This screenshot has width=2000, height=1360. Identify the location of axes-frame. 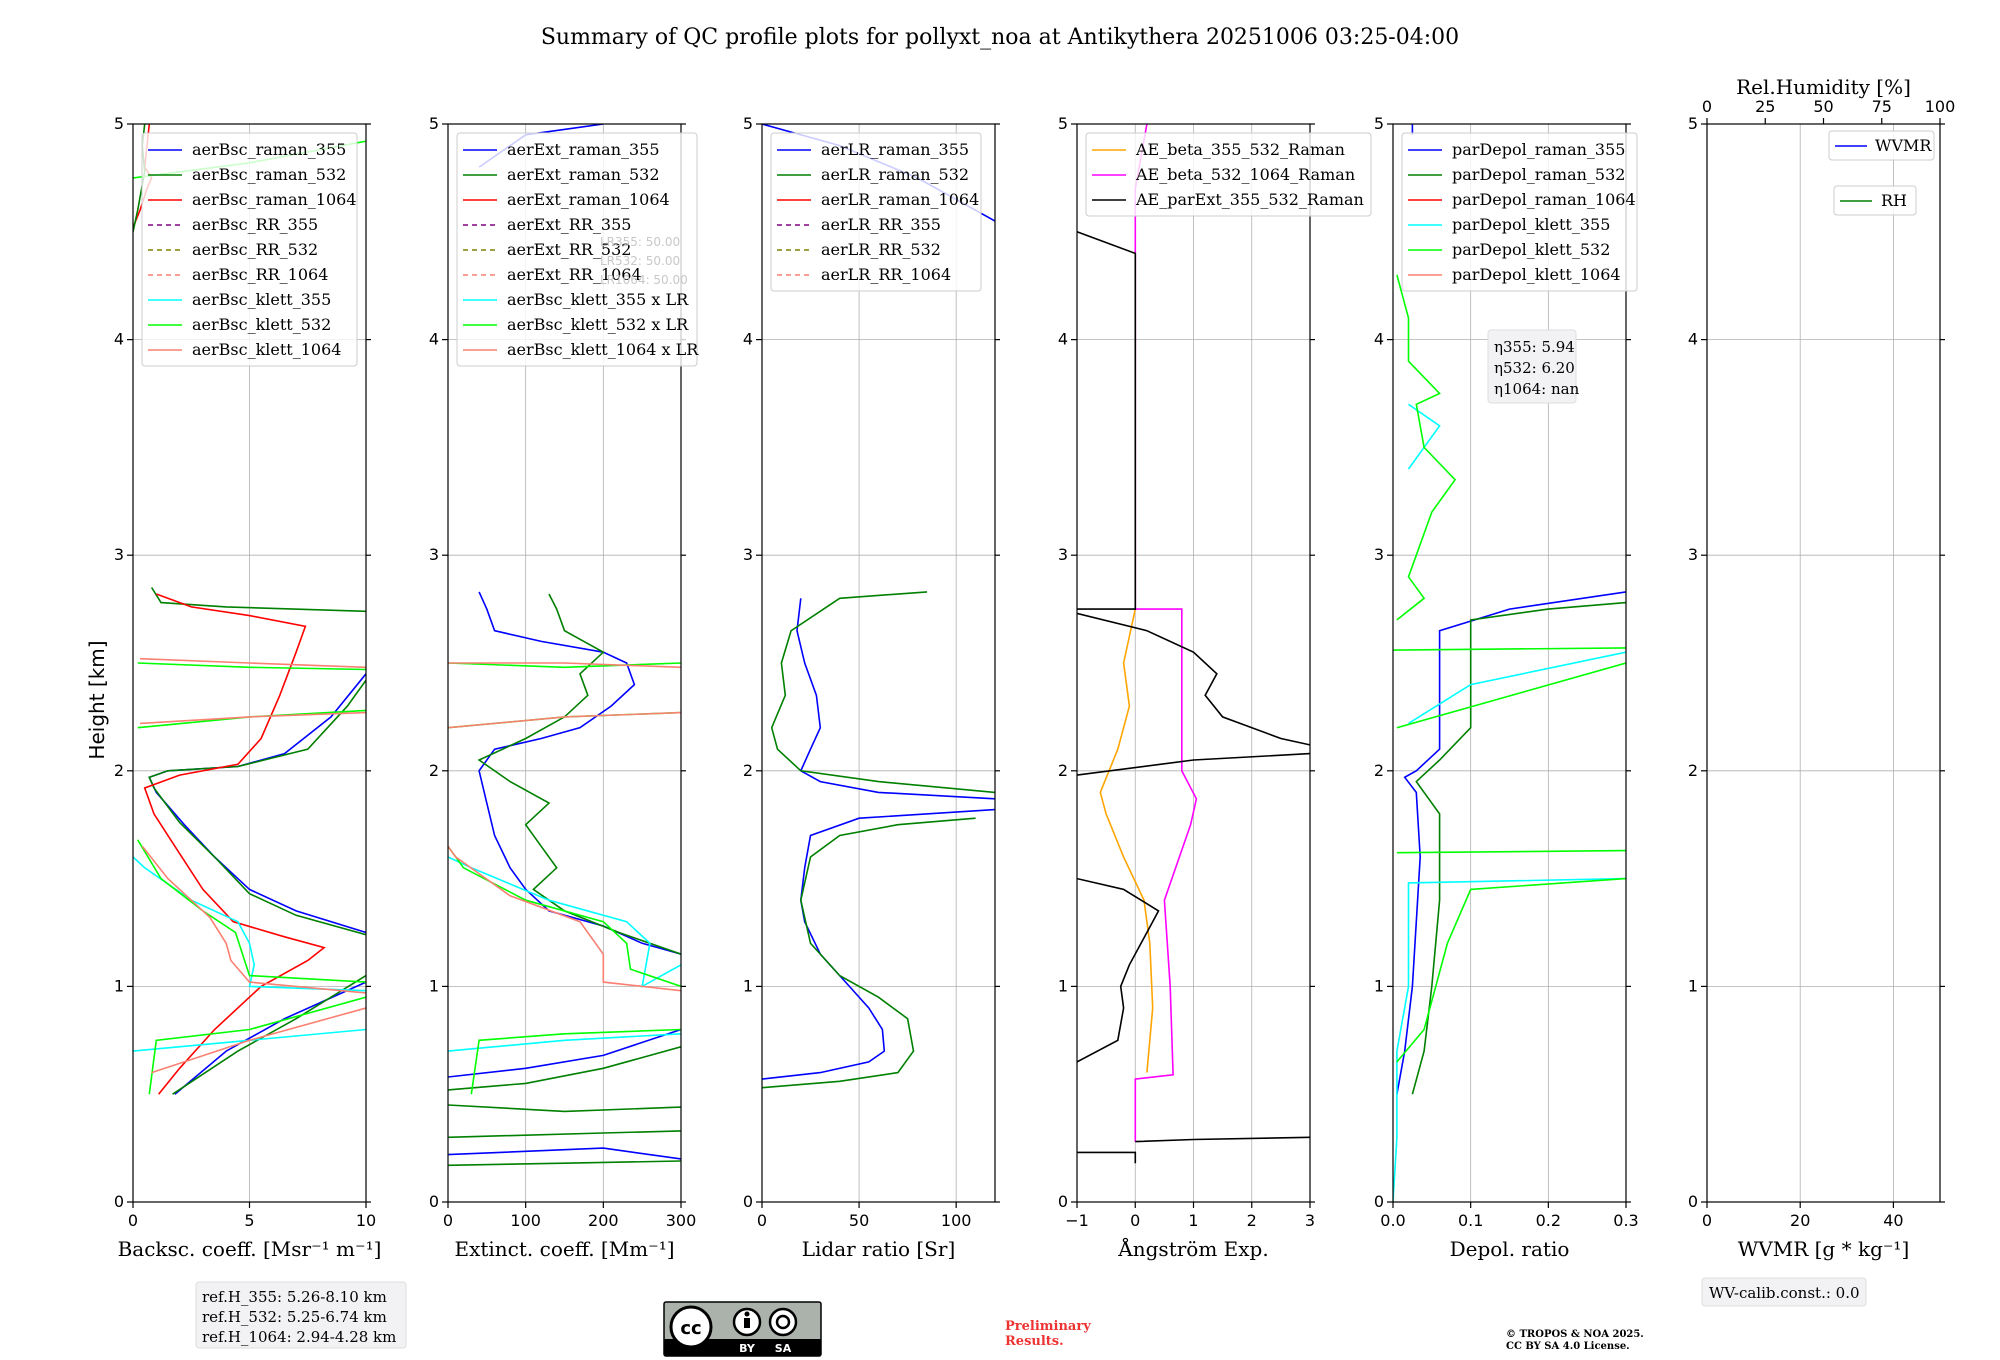
(878, 663).